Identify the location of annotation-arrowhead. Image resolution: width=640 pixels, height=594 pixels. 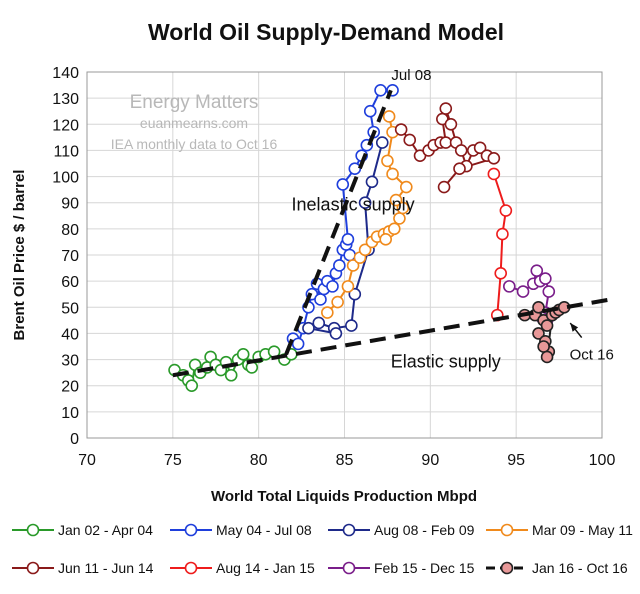
(574, 327).